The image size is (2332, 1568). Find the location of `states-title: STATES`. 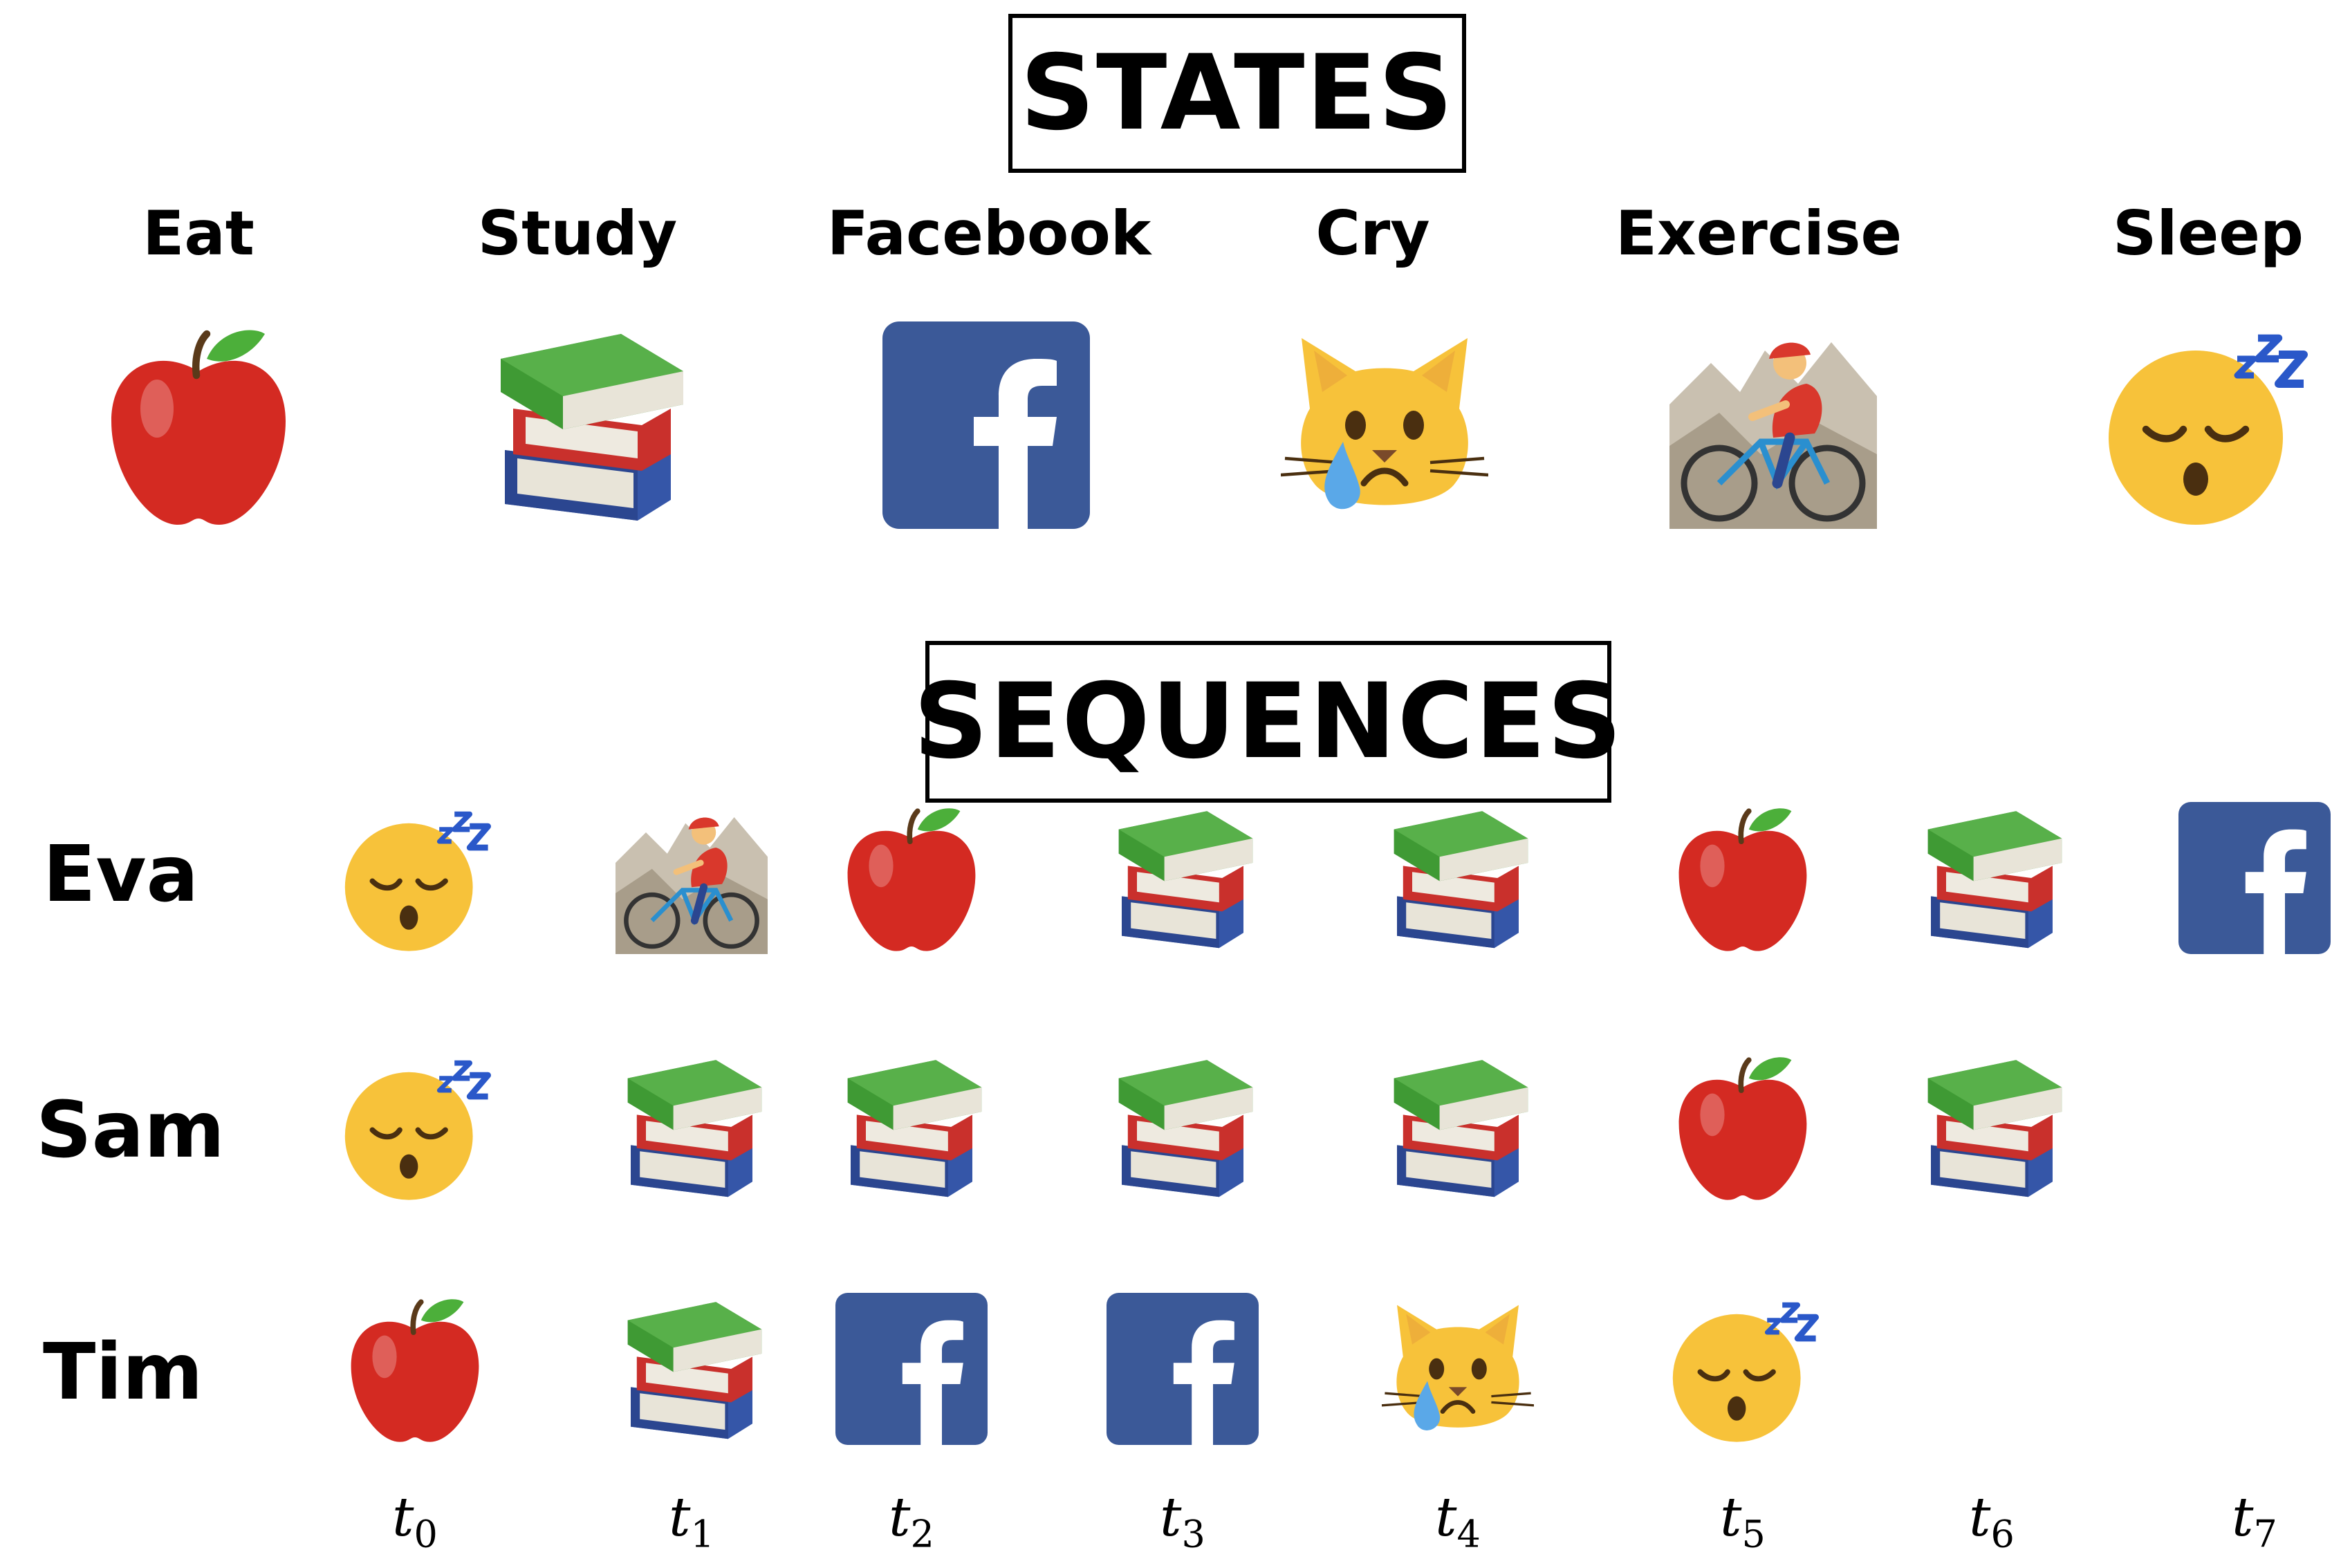

states-title: STATES is located at coordinates (1237, 93).